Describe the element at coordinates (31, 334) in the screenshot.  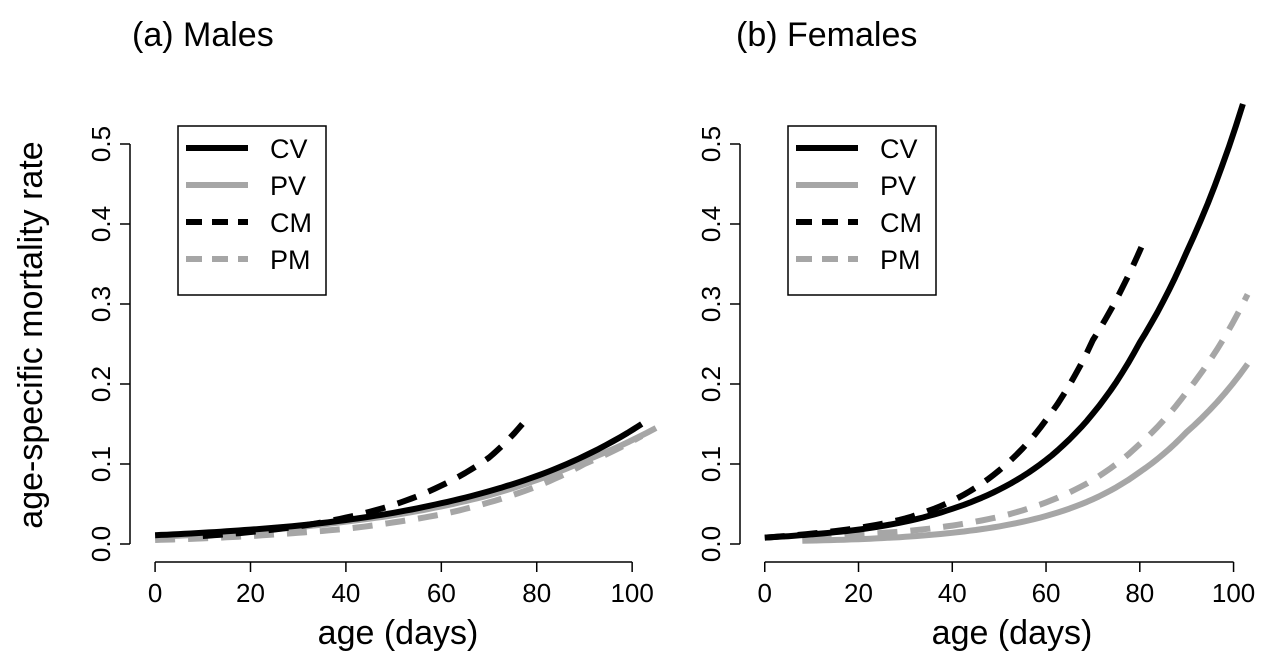
I see `y-axis-label: age-specific mortality rate` at that location.